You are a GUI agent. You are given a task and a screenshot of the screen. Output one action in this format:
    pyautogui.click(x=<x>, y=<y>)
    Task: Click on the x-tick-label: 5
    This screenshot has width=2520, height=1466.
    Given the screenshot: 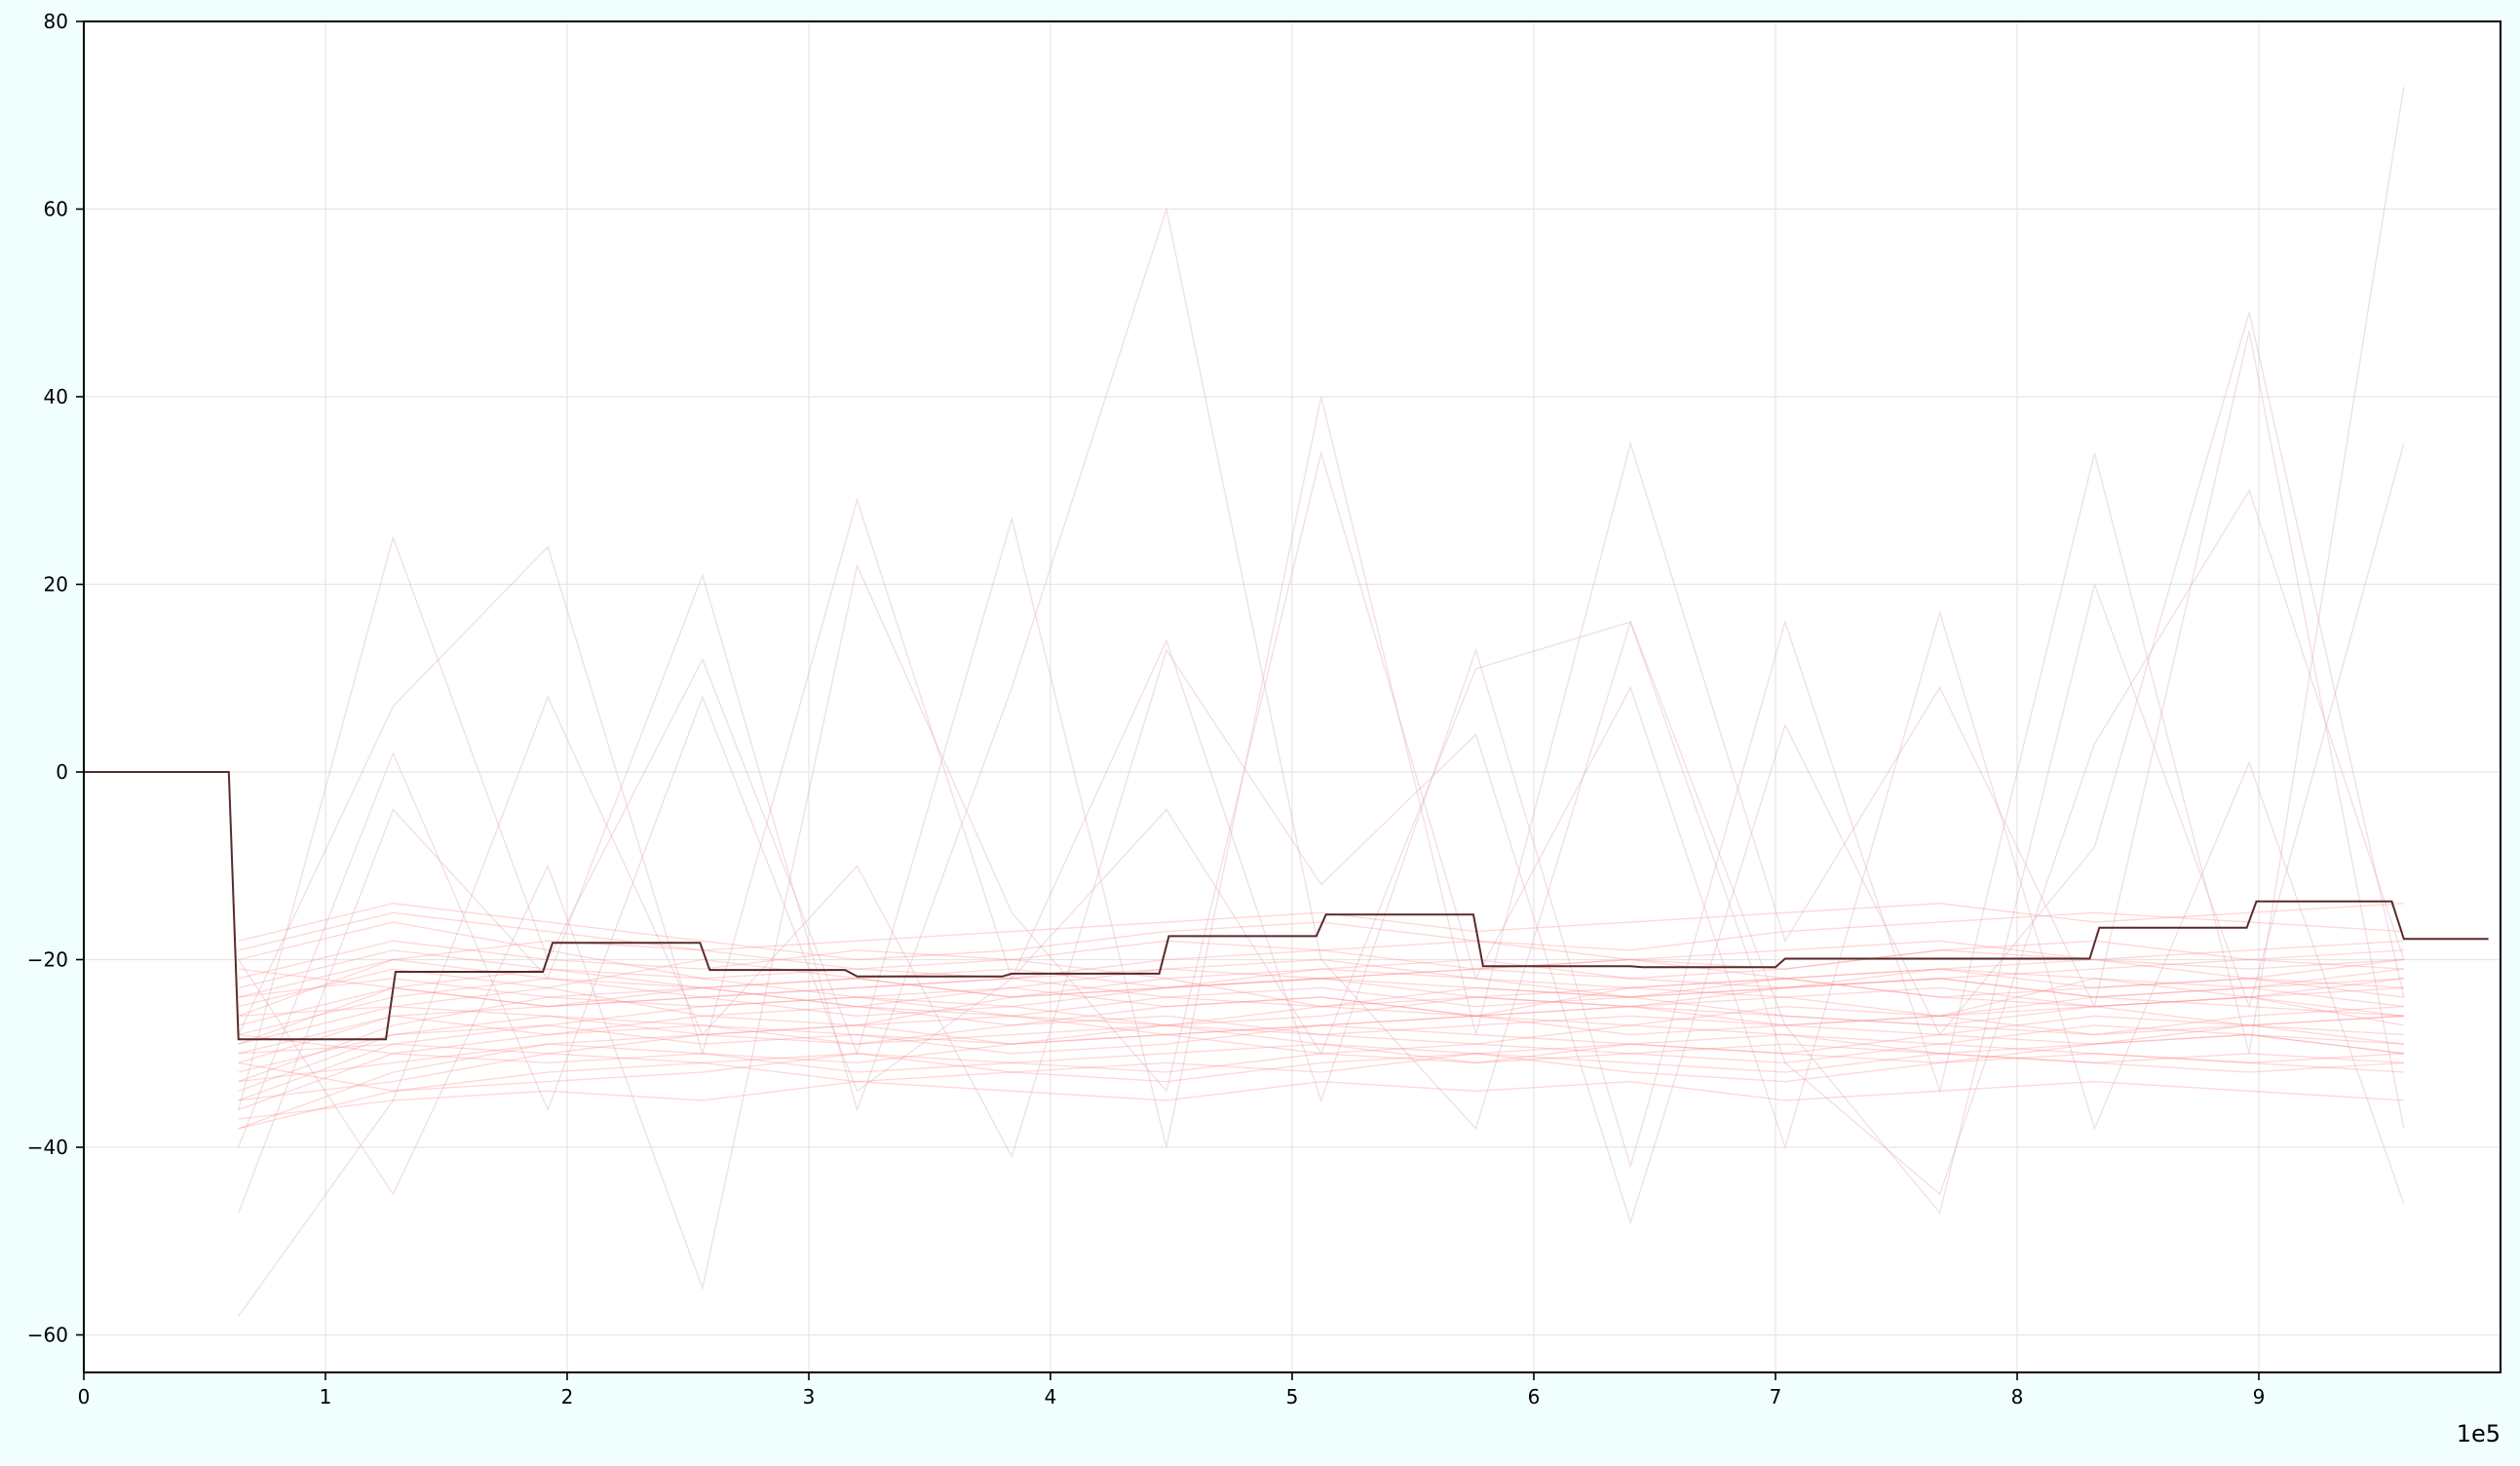 What is the action you would take?
    pyautogui.click(x=1292, y=1397)
    